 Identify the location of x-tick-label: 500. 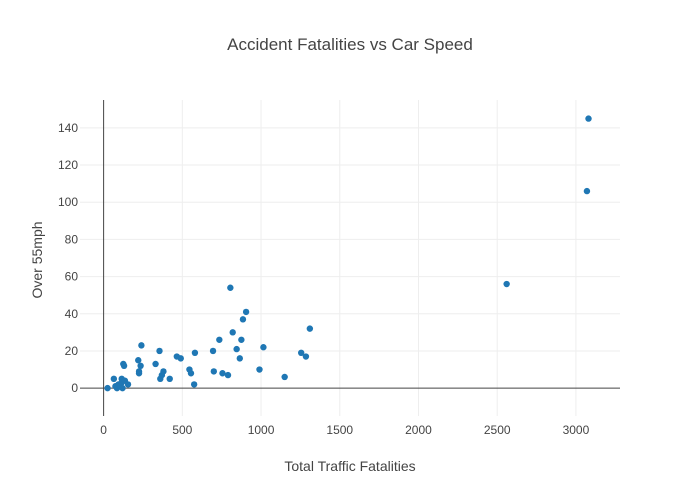
(182, 430).